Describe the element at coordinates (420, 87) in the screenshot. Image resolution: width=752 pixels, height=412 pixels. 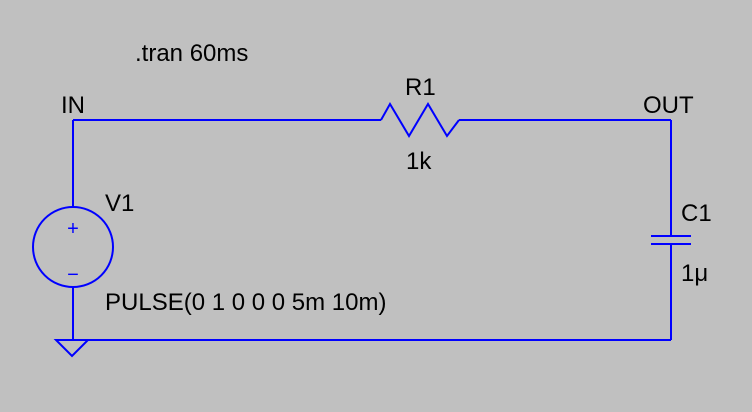
I see `resistor-name: R1` at that location.